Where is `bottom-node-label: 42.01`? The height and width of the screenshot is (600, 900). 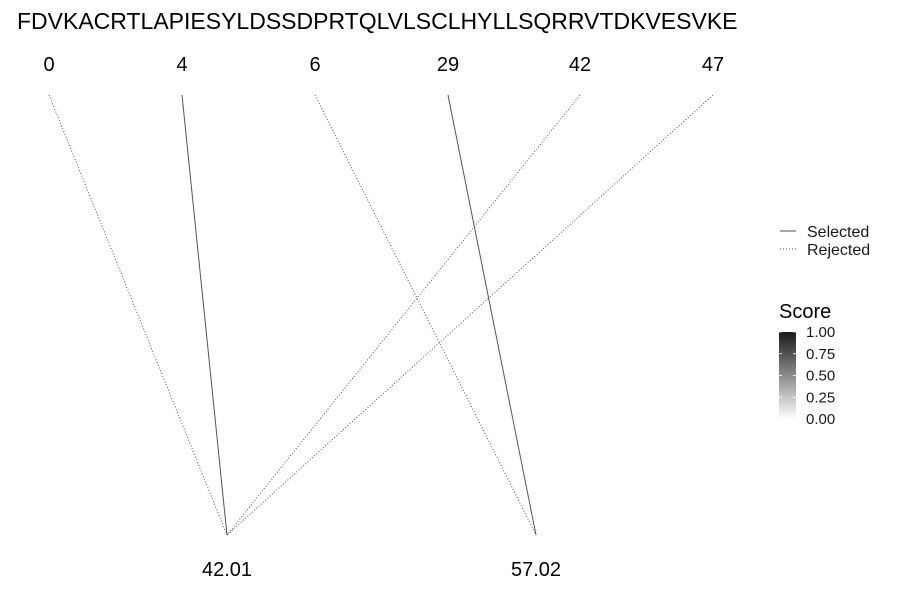
bottom-node-label: 42.01 is located at coordinates (227, 570).